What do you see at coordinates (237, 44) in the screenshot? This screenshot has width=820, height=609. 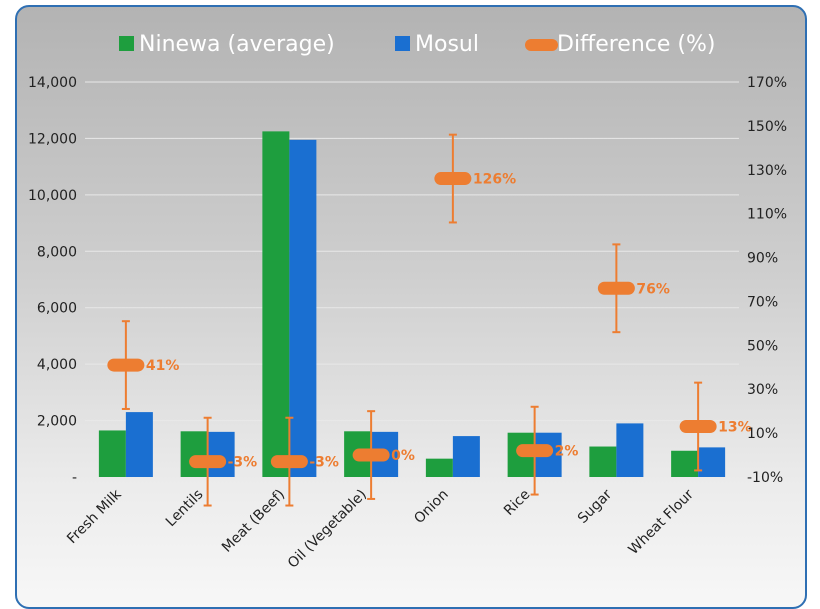 I see `legend-label-ninewa: Ninewa (average)` at bounding box center [237, 44].